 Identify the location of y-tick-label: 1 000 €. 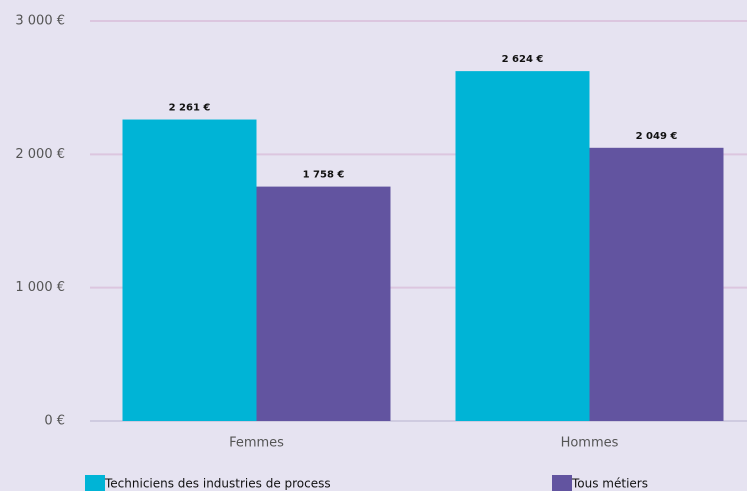
(40, 287).